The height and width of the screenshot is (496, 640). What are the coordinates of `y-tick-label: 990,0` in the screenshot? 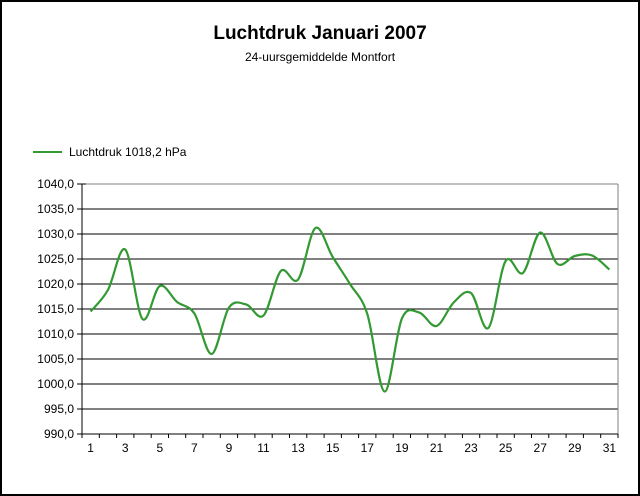 It's located at (59, 434).